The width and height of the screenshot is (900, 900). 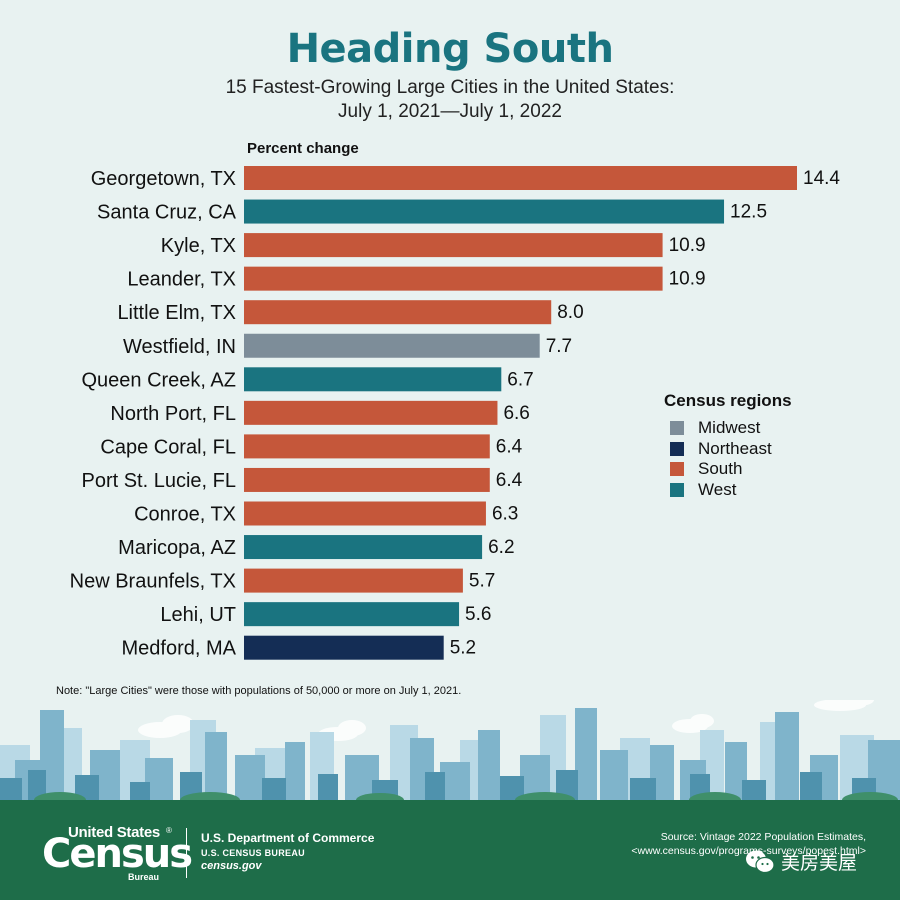 I want to click on chart-subtitle-line2: July 1, 2021—July 1, 2022, so click(x=450, y=111).